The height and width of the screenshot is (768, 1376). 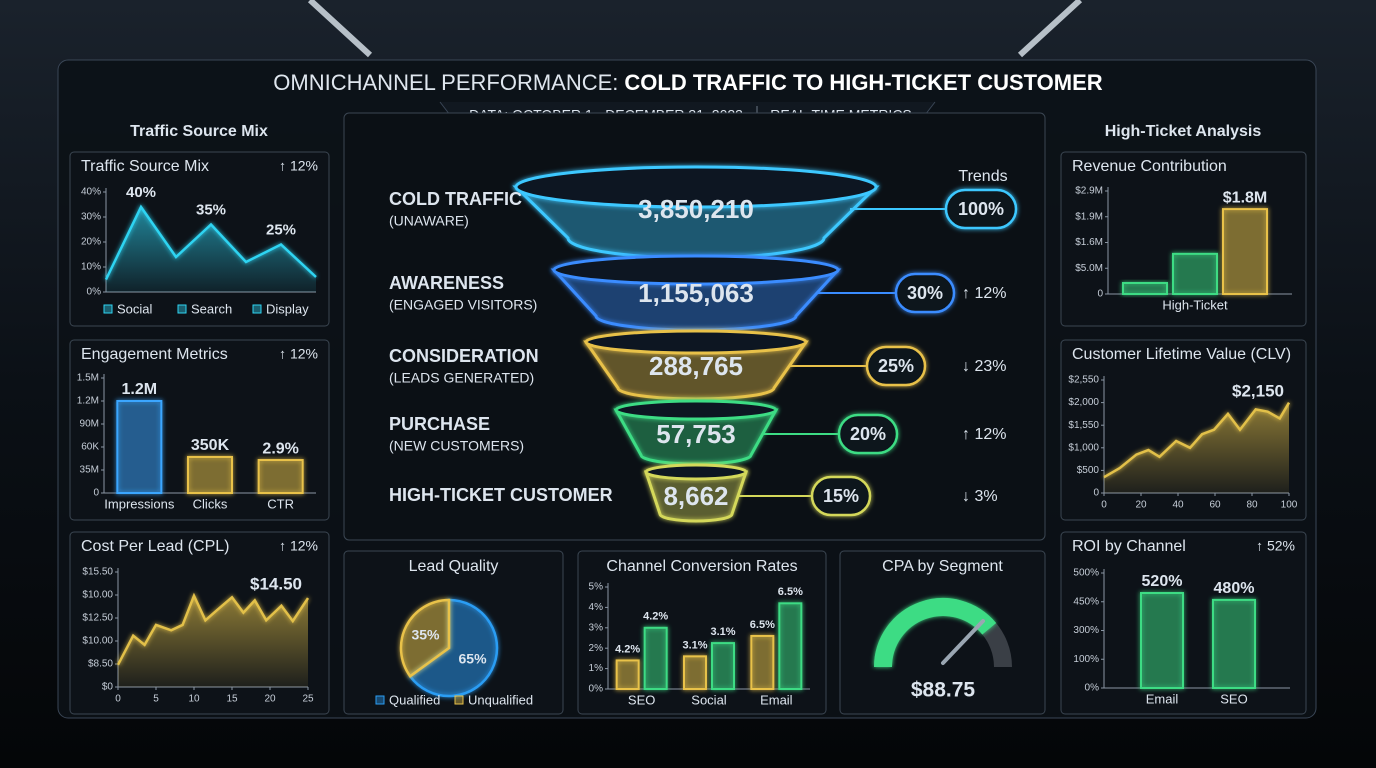 I want to click on x-tick-label: CTR, so click(x=280, y=503).